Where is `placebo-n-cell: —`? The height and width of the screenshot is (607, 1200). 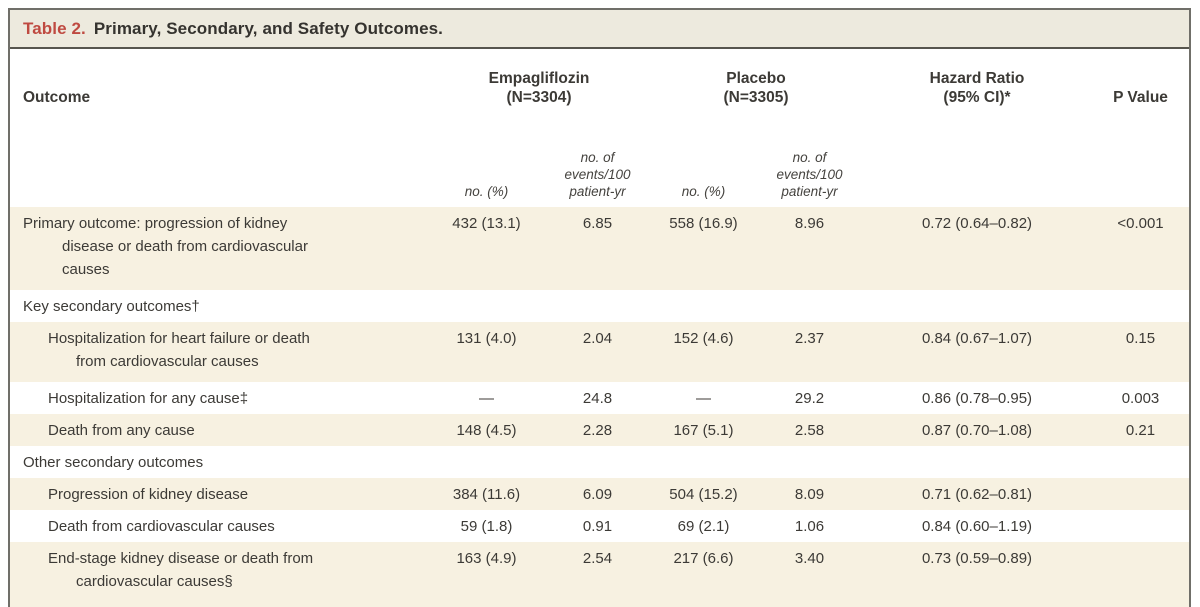
placebo-n-cell: — is located at coordinates (703, 398).